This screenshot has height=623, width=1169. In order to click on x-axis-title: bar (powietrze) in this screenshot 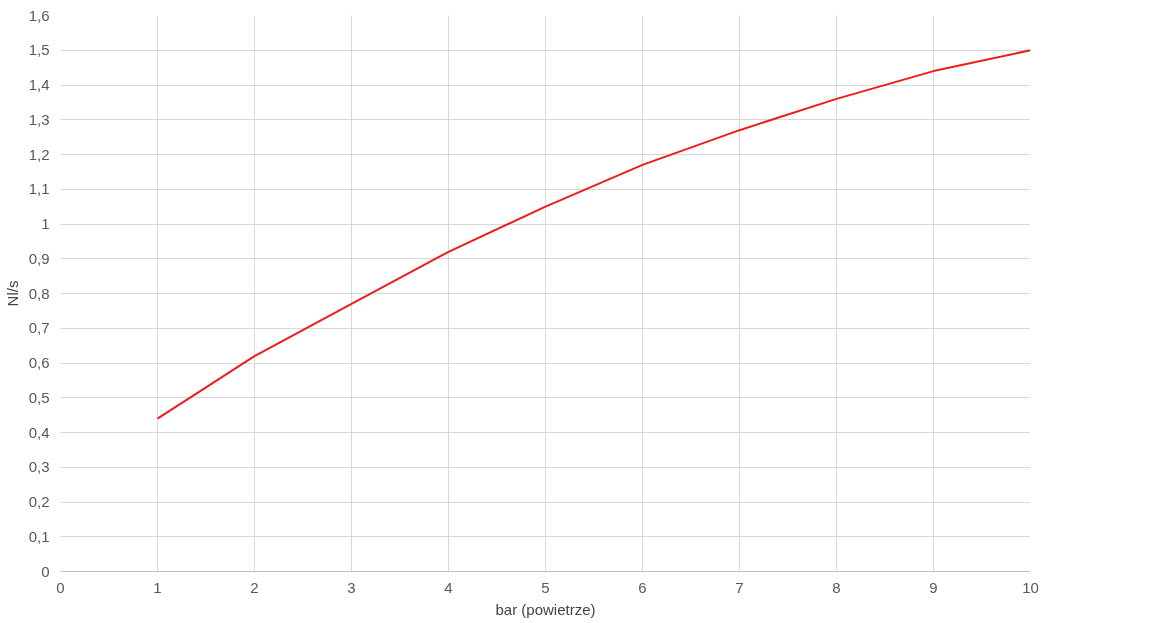, I will do `click(545, 609)`.